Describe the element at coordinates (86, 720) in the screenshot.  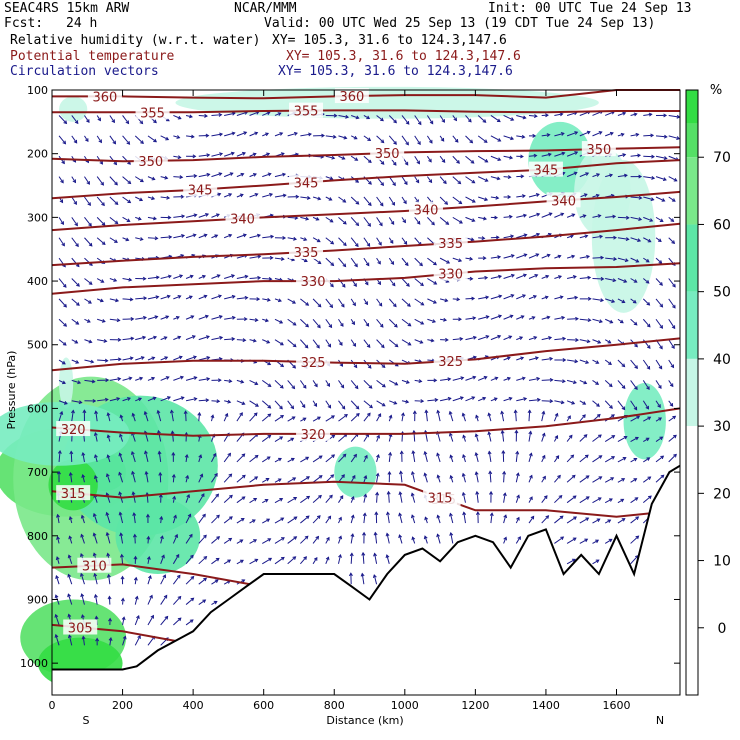
I see `south-label: S` at that location.